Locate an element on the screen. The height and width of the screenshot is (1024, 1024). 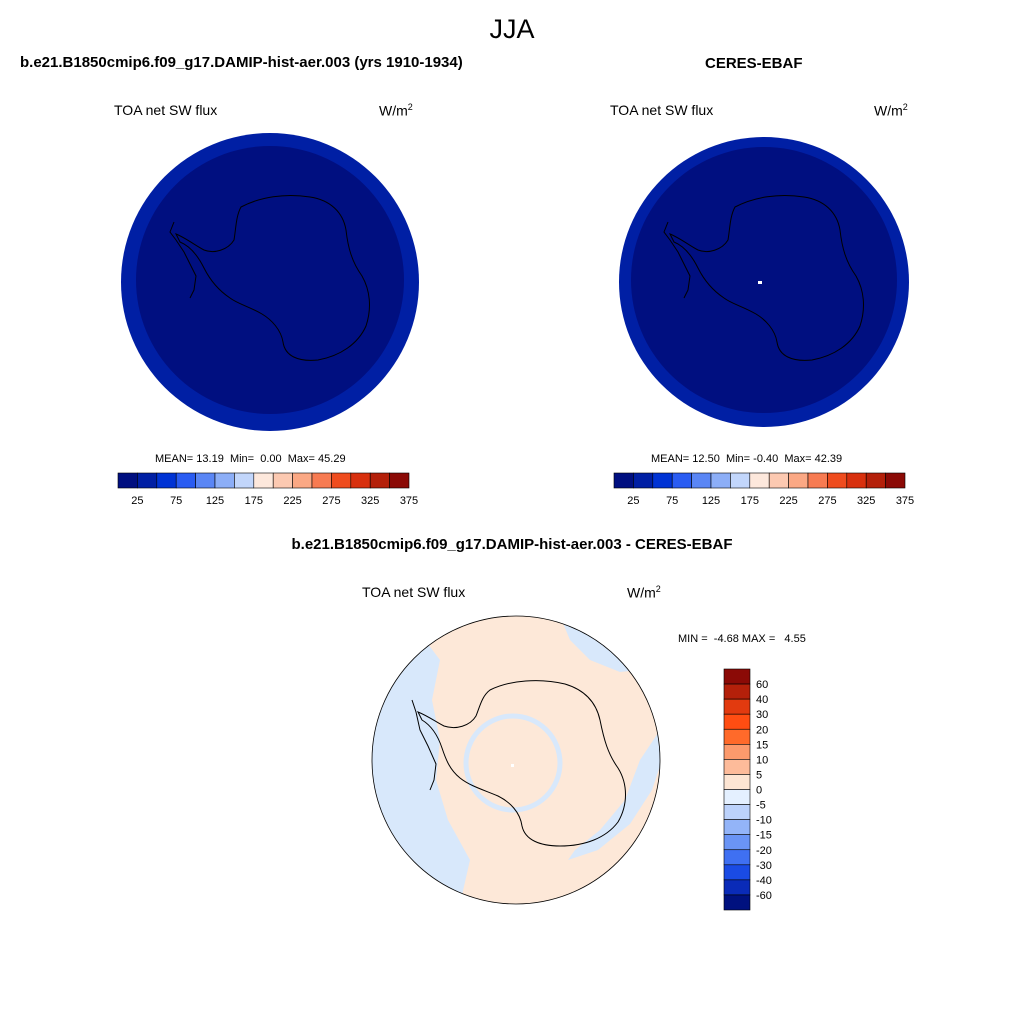
panel-3-peninsula-coastline is located at coordinates (424, 745).